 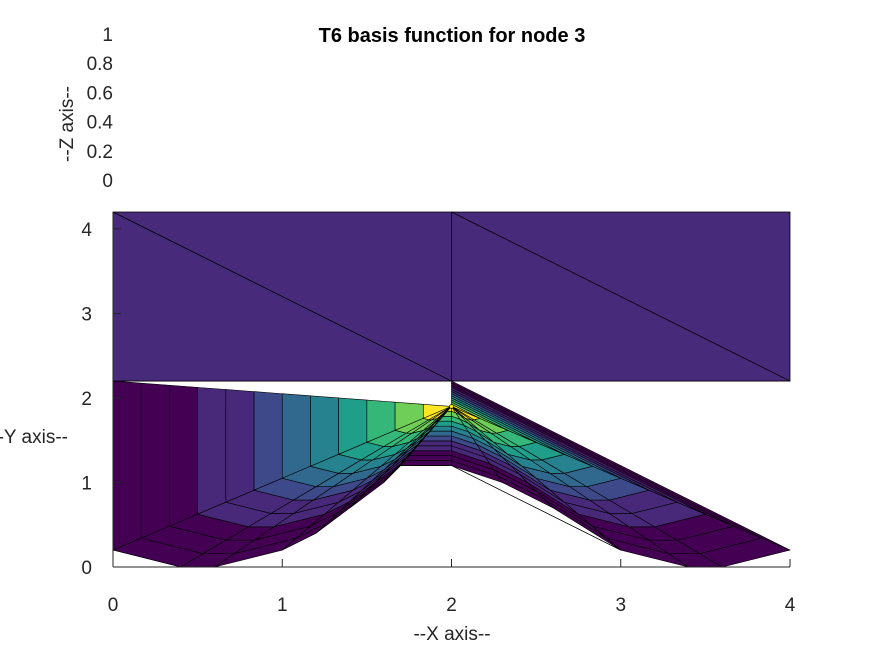 I want to click on z-tick-label: 0.4, so click(x=100, y=123).